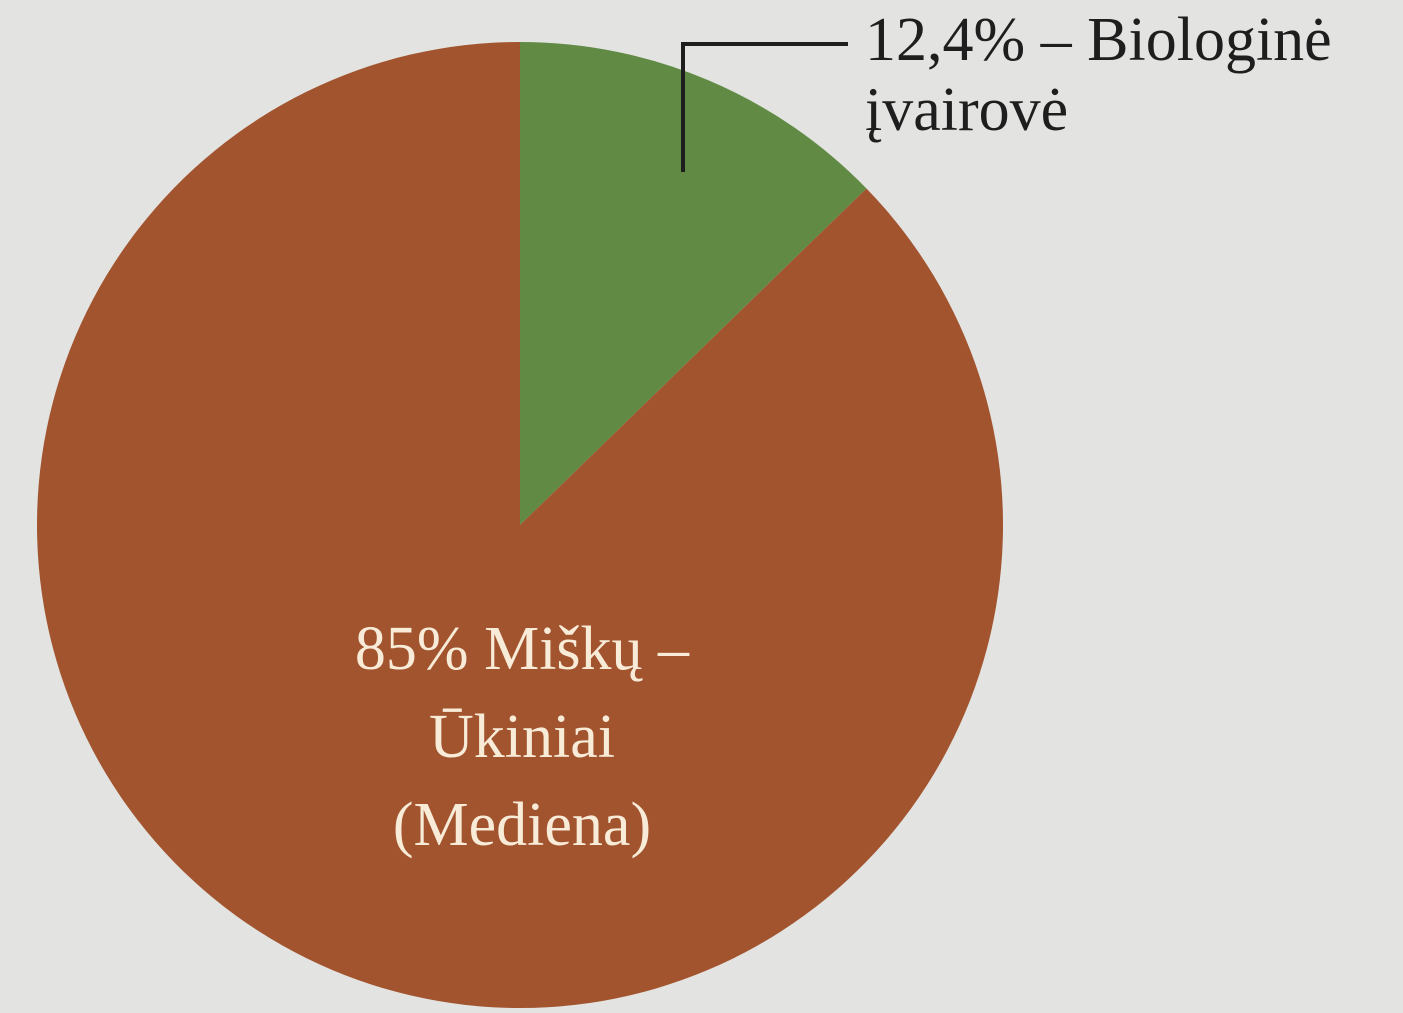  What do you see at coordinates (693, 283) in the screenshot?
I see `pie-slice` at bounding box center [693, 283].